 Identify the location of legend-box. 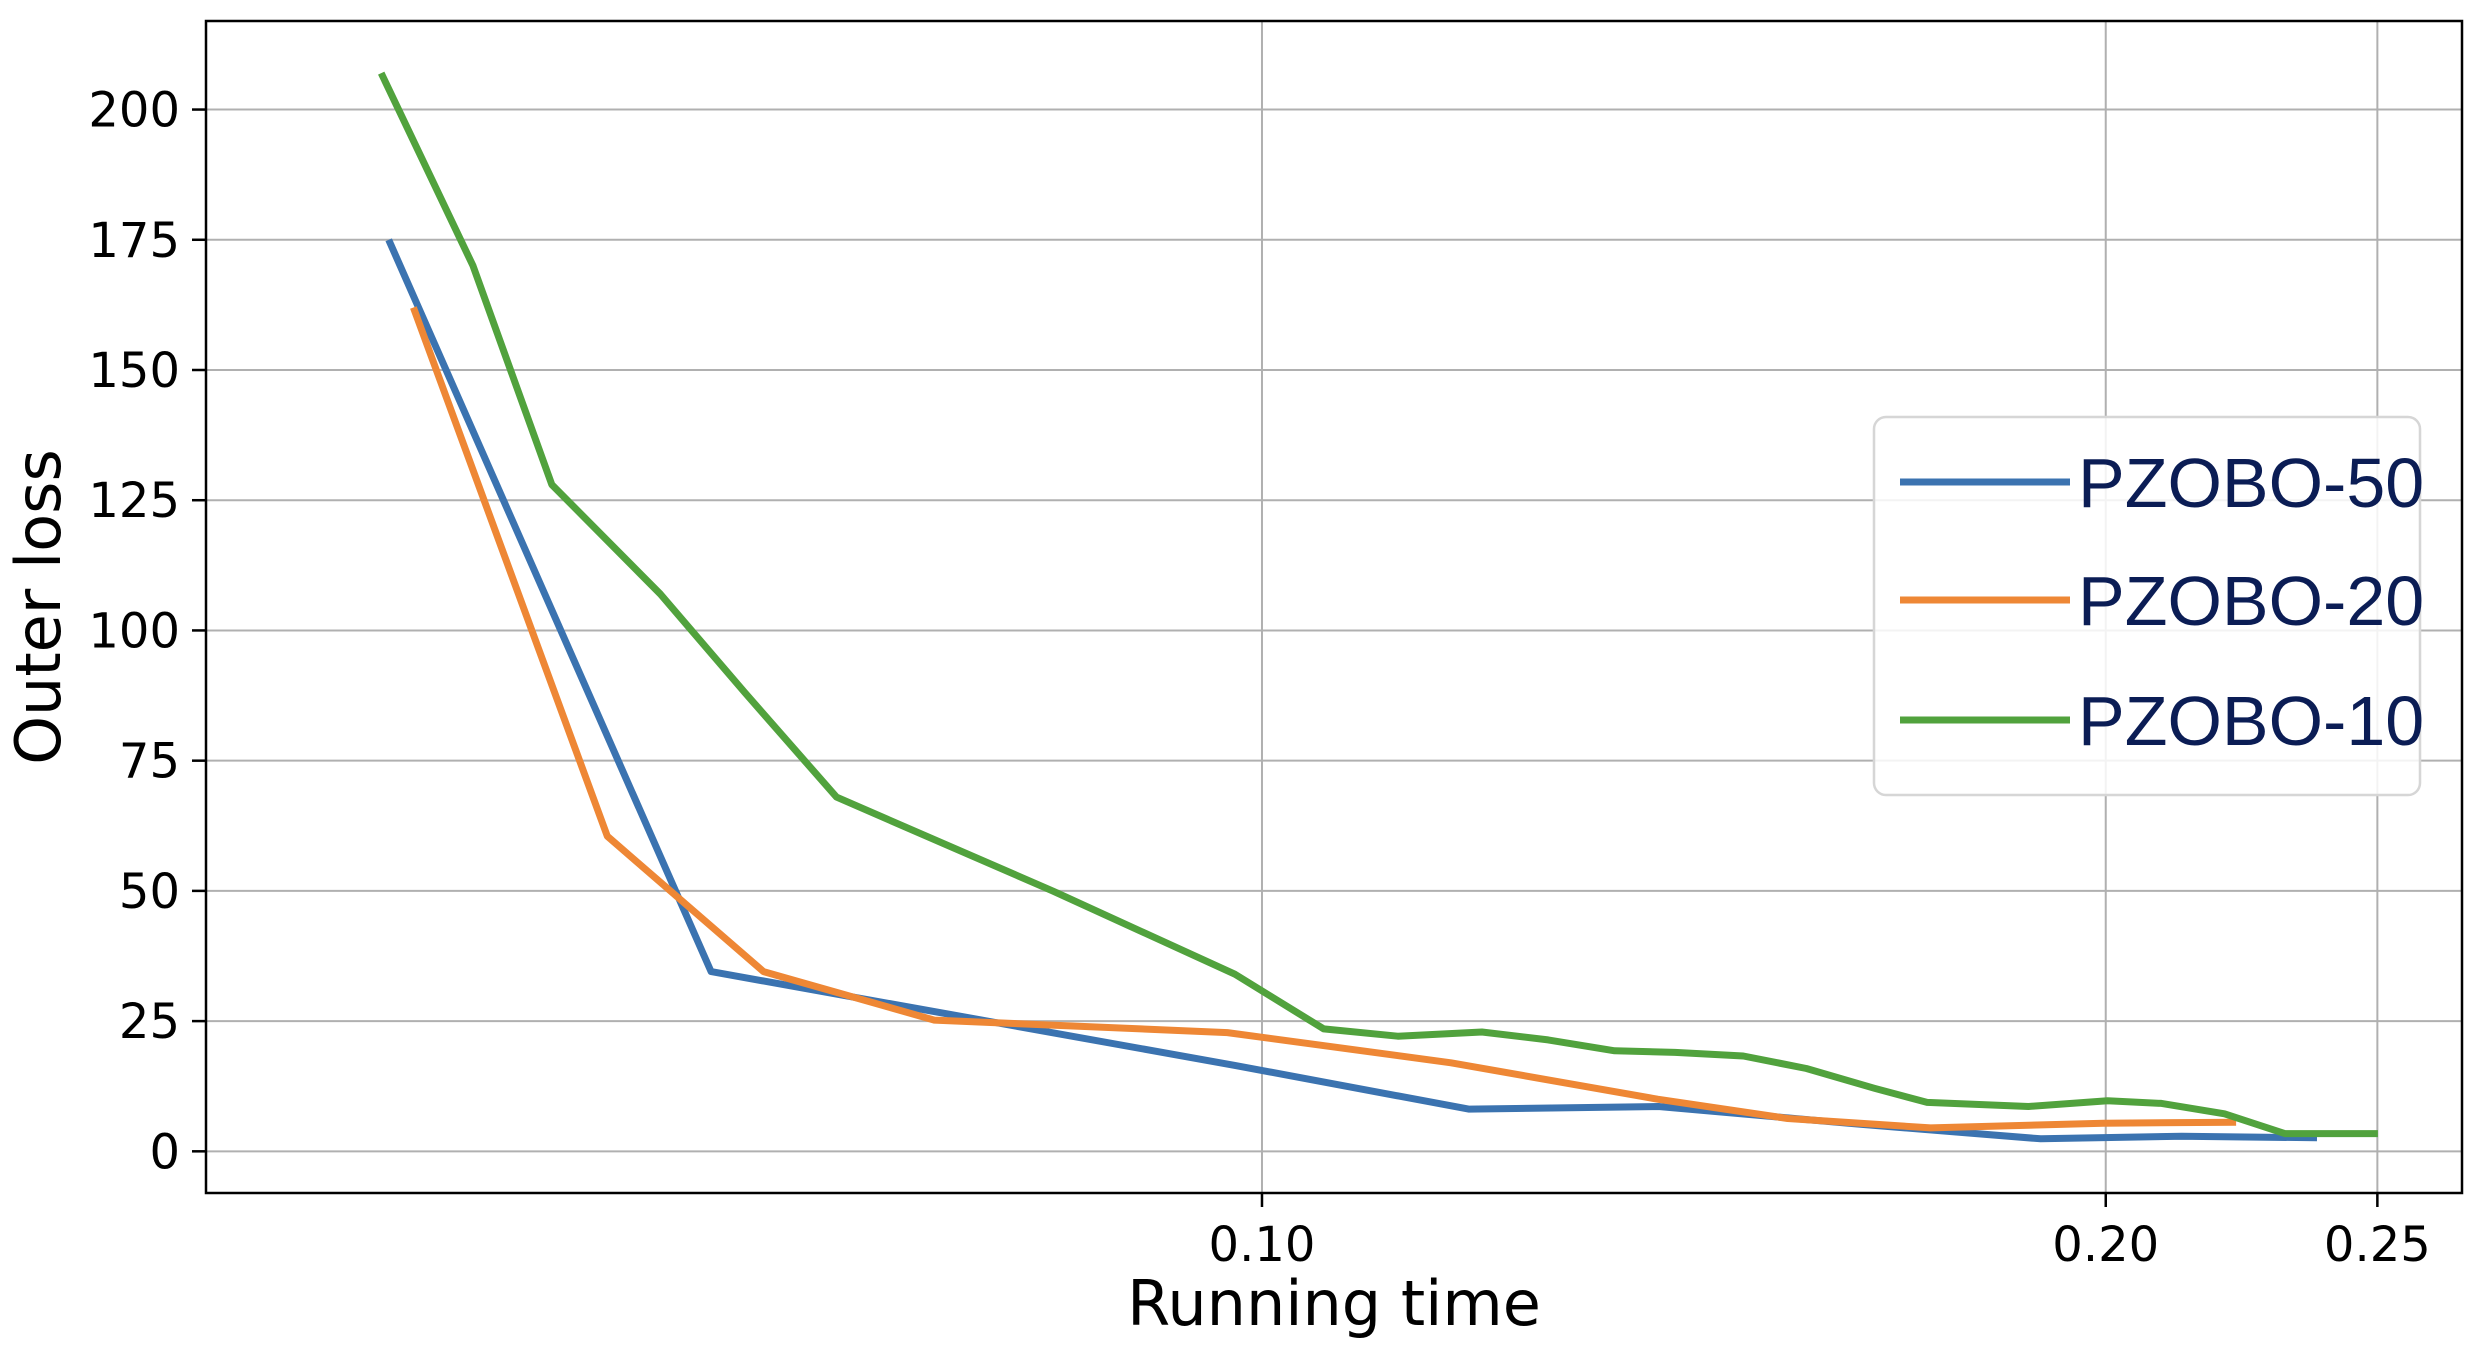
(2147, 606).